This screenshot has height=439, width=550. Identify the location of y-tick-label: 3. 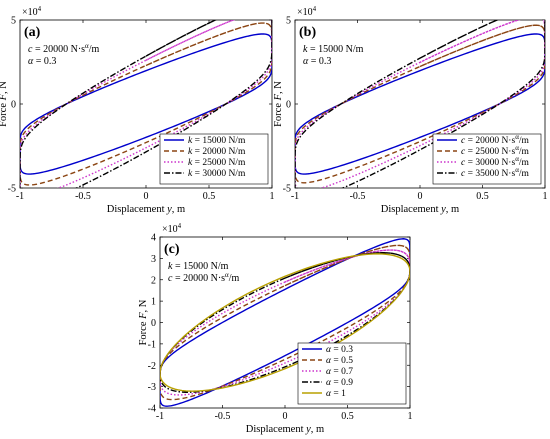
(153, 259).